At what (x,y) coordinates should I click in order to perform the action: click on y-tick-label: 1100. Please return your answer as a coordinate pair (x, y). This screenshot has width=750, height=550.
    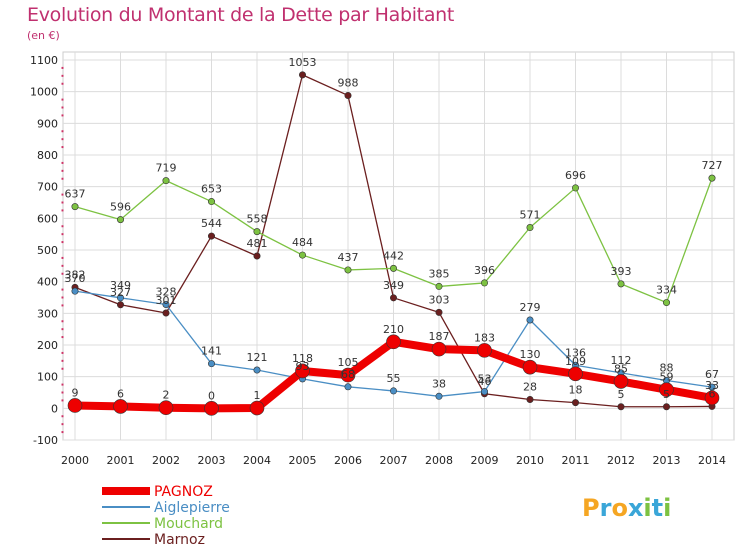
    Looking at the image, I should click on (44, 60).